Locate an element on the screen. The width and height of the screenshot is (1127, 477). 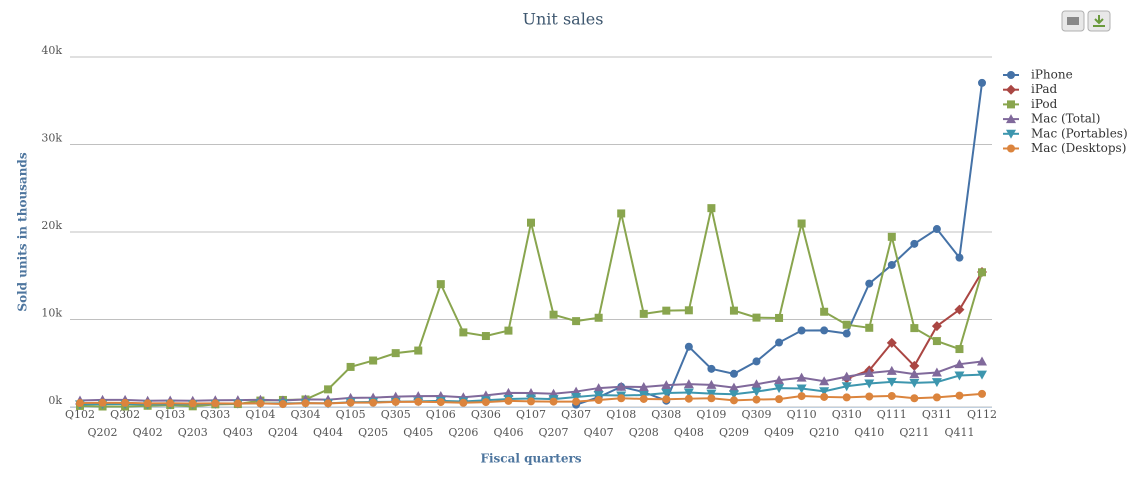
x-axis-title: Fiscal quarters is located at coordinates (530, 459).